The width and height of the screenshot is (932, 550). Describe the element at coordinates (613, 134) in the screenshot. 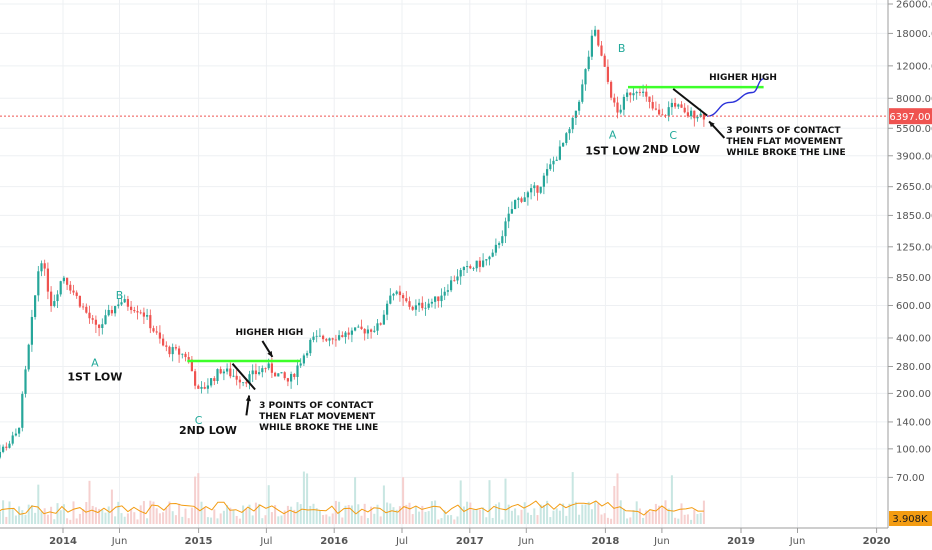

I see `wave-label-a-2: A` at that location.